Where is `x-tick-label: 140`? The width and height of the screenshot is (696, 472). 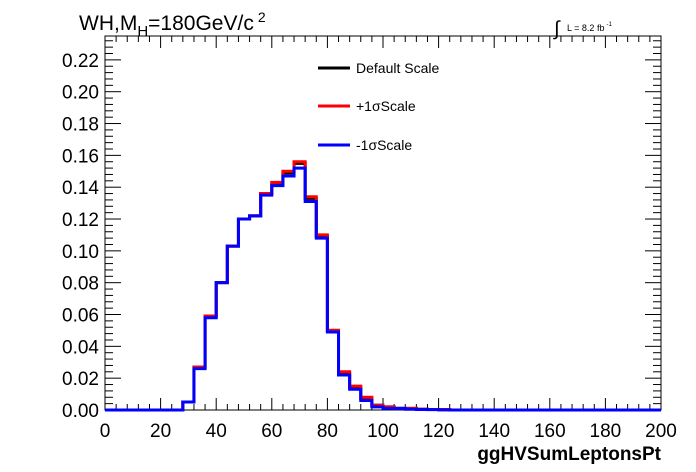
x-tick-label: 140 is located at coordinates (494, 431).